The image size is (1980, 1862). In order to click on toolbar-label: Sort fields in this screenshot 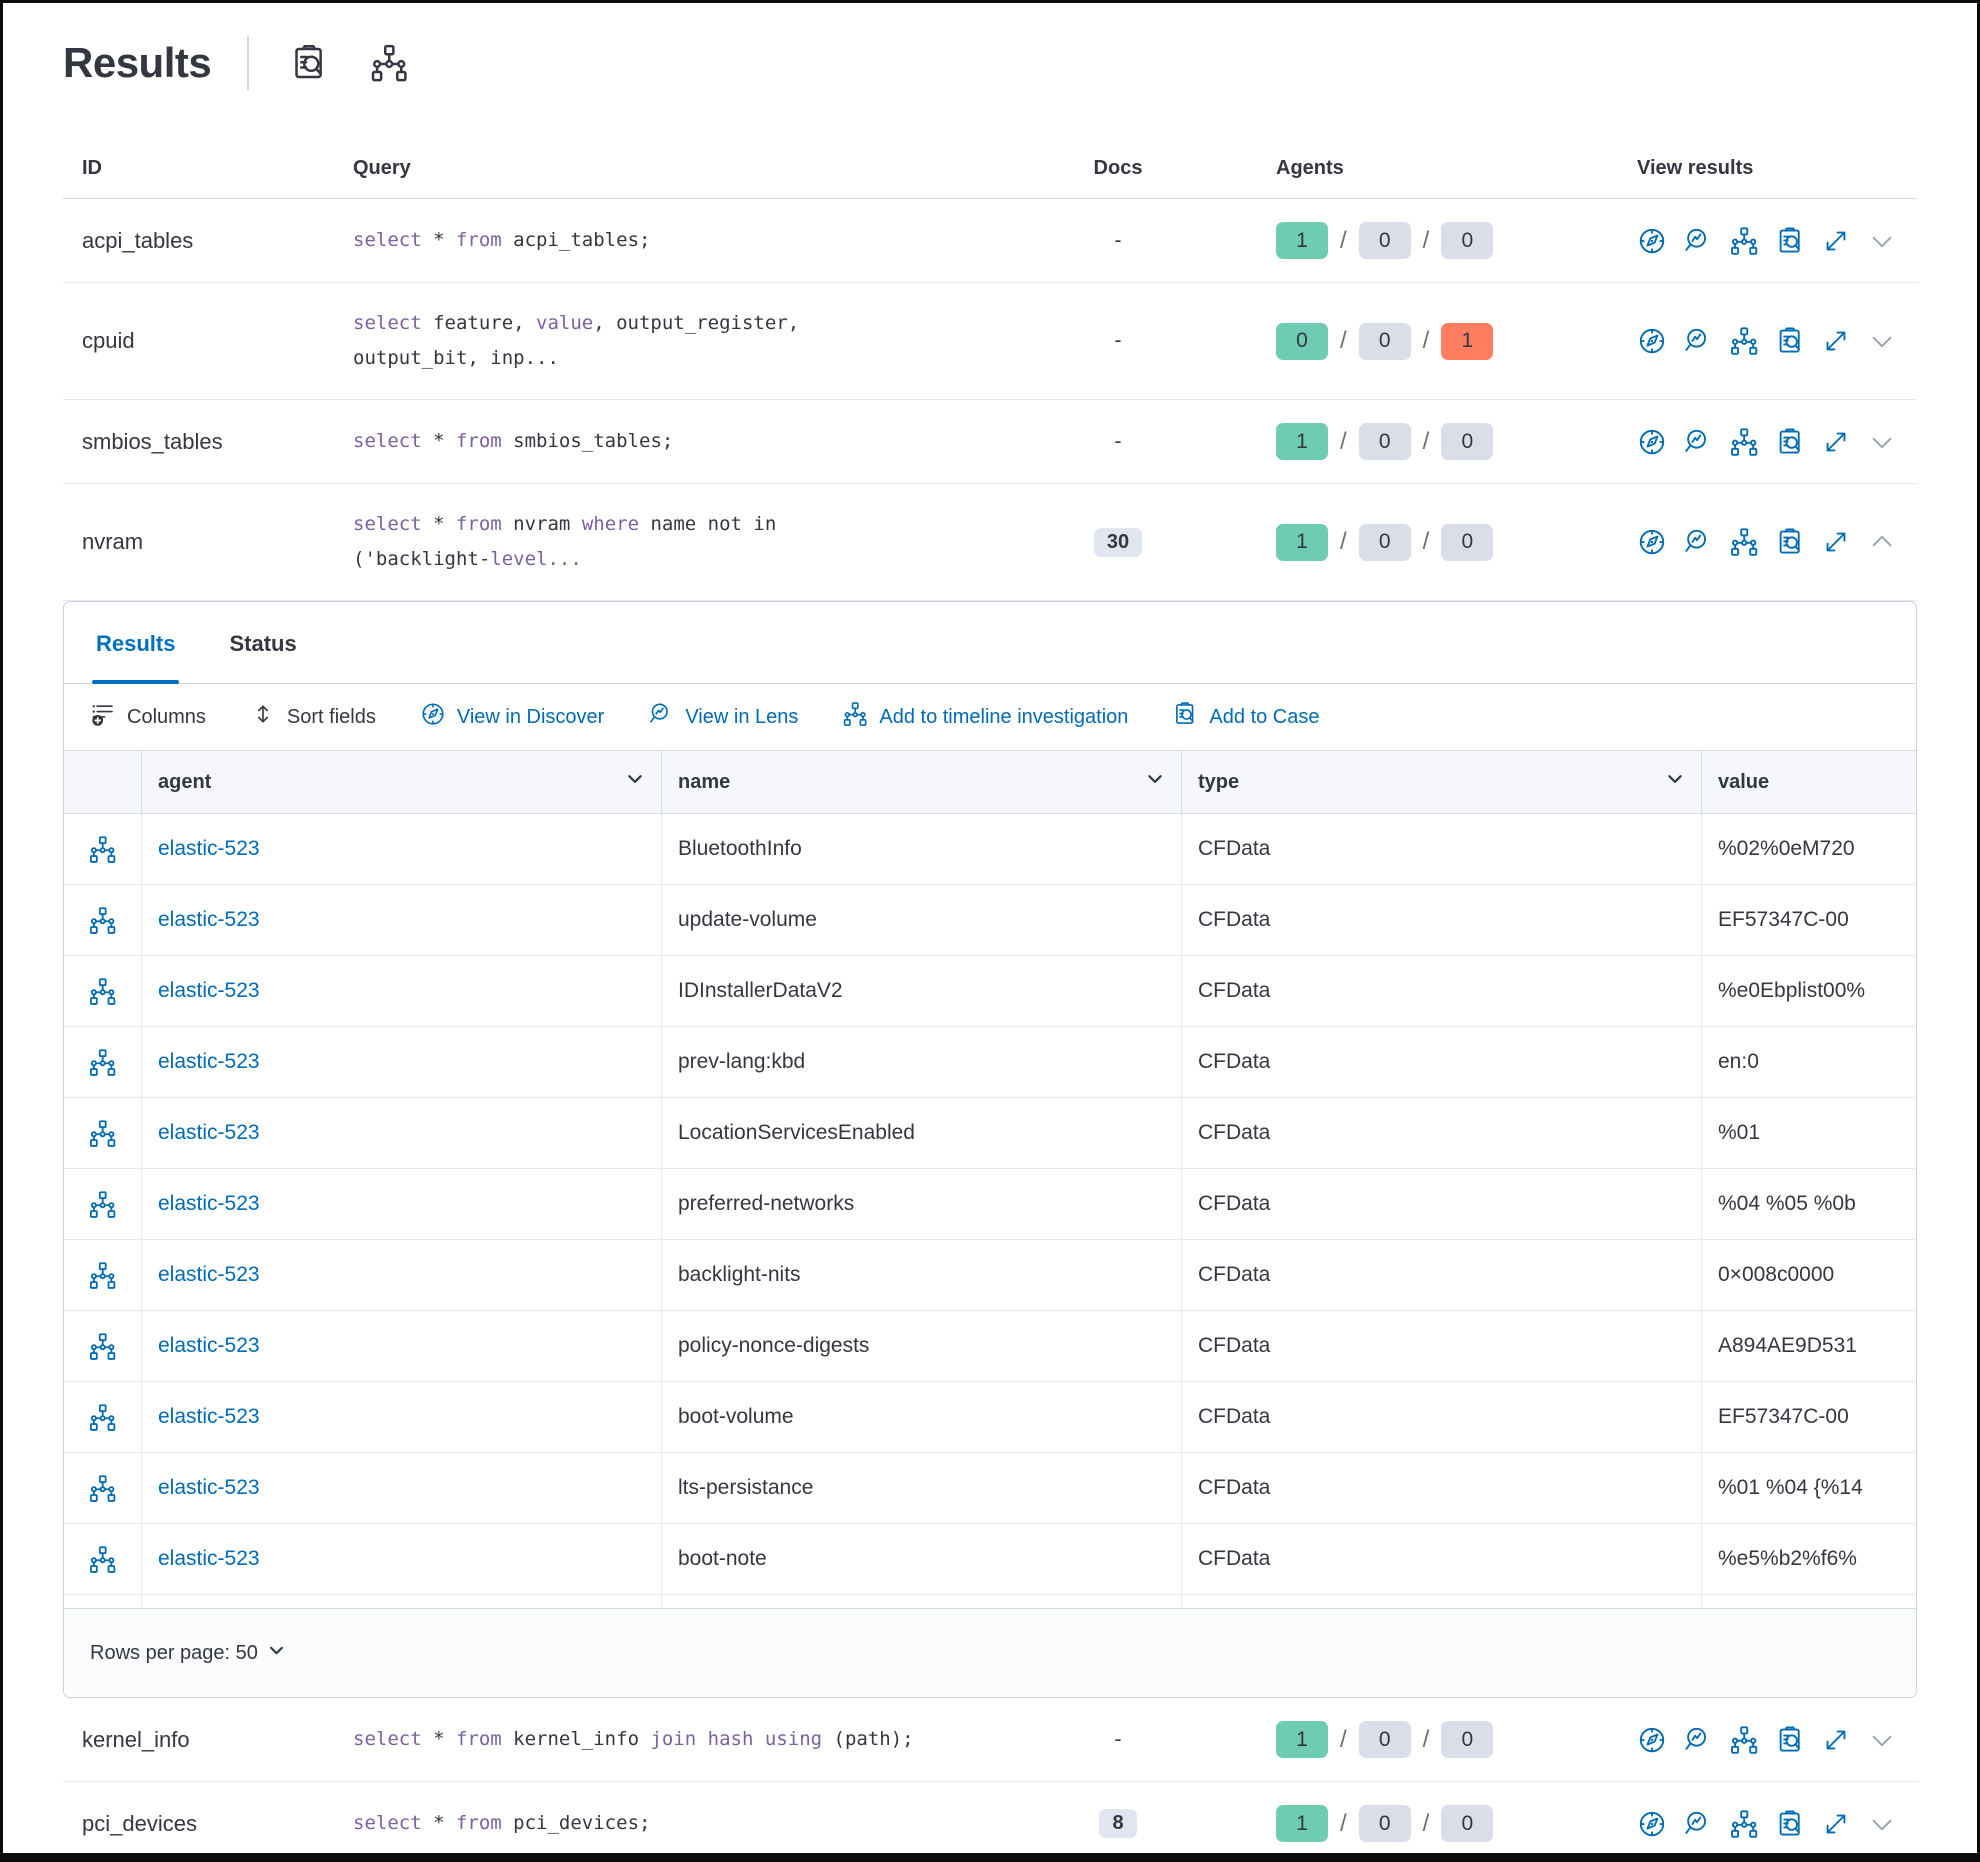, I will do `click(331, 716)`.